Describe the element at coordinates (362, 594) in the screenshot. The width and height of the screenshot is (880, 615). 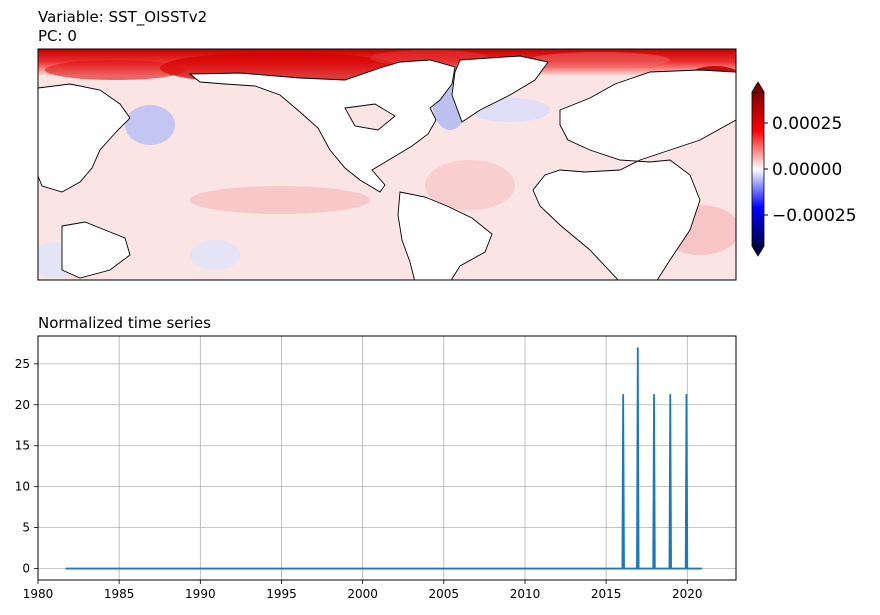
I see `x-tick-label: 2000` at that location.